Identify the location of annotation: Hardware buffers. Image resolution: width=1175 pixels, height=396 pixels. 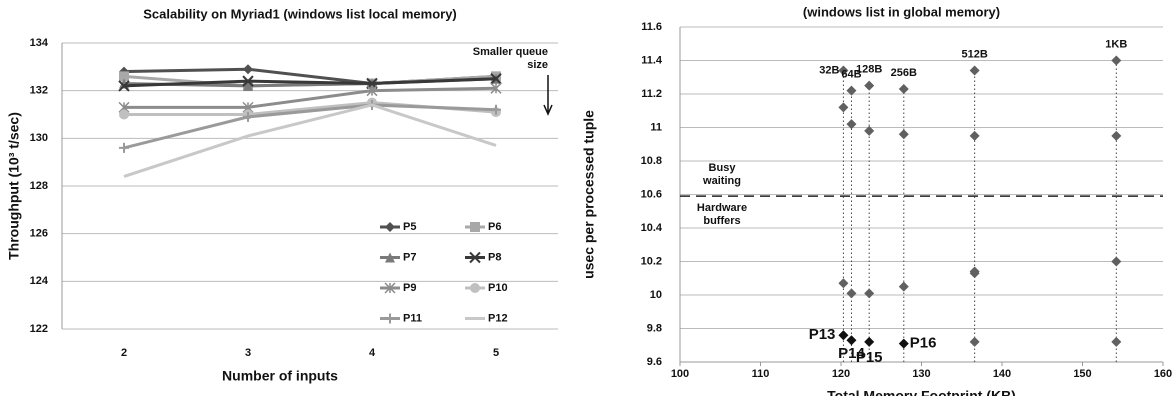
(722, 214).